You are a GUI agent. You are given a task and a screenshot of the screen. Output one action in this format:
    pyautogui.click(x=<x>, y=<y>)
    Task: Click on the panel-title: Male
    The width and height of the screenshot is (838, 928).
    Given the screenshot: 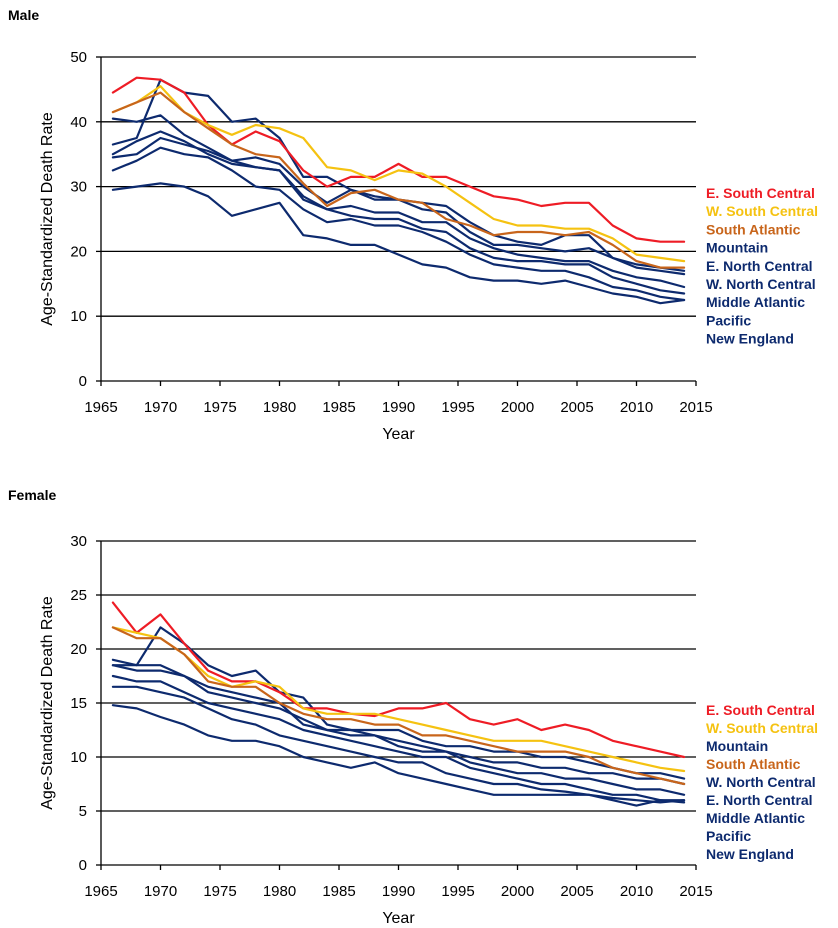 What is the action you would take?
    pyautogui.click(x=23, y=15)
    